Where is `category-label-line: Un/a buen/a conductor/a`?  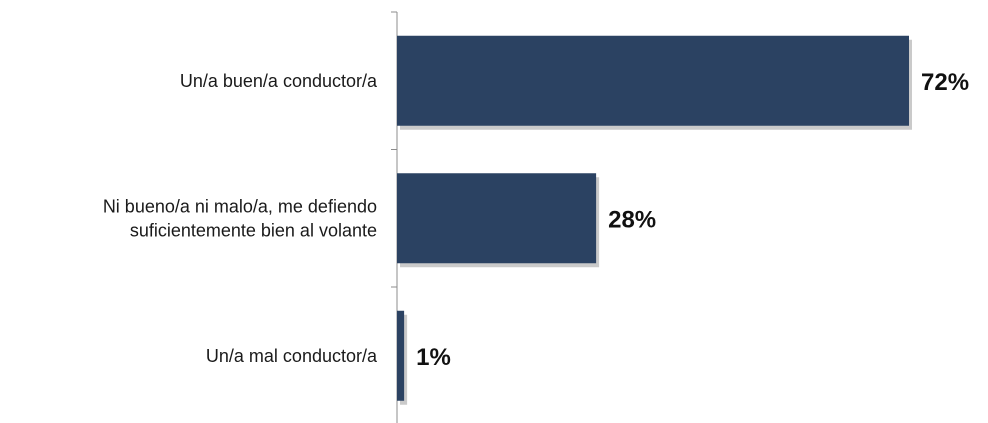 category-label-line: Un/a buen/a conductor/a is located at coordinates (279, 81).